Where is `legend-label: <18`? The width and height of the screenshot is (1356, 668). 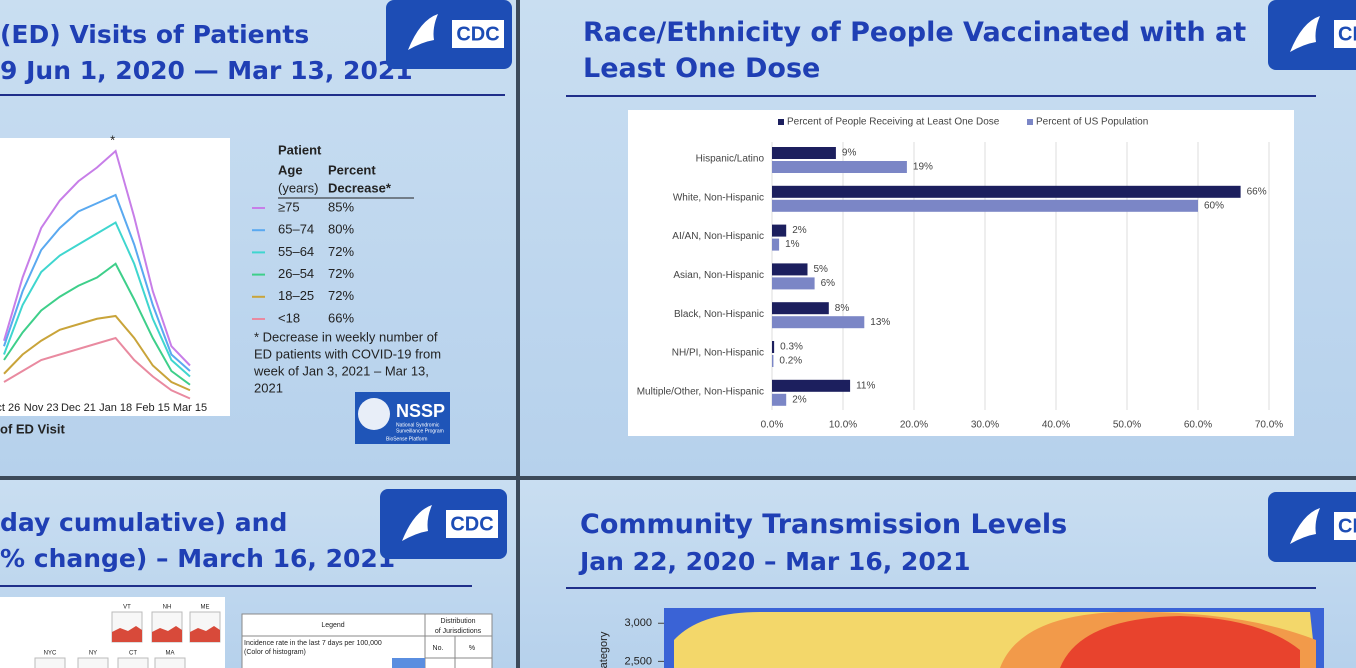 legend-label: <18 is located at coordinates (289, 317).